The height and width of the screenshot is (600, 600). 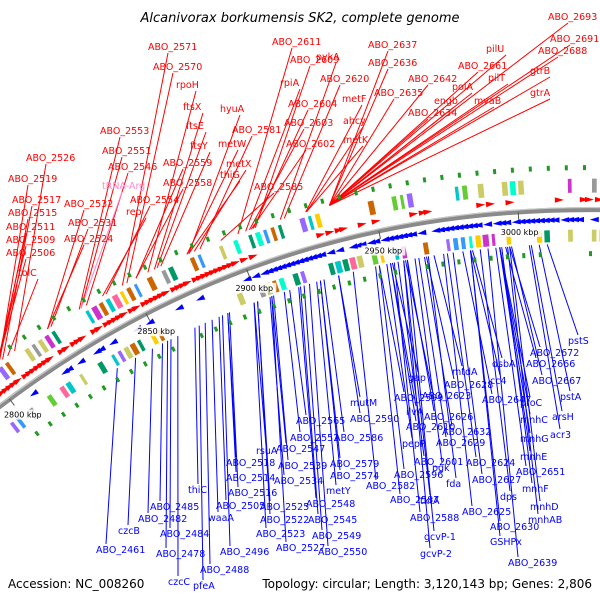 I want to click on gene-label-reverse: mnhE, so click(x=533, y=457).